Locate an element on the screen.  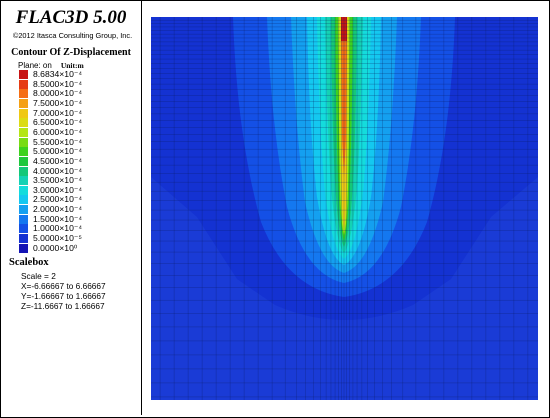
scale-value: Scale = 2 is located at coordinates (38, 276).